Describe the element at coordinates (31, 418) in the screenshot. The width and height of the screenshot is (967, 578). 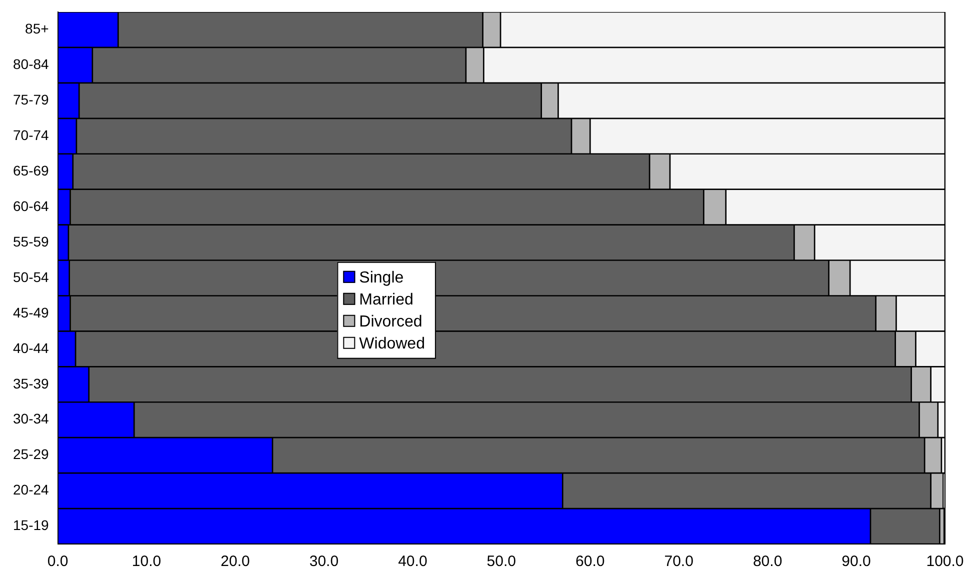
I see `y-tick-label: 30-34` at that location.